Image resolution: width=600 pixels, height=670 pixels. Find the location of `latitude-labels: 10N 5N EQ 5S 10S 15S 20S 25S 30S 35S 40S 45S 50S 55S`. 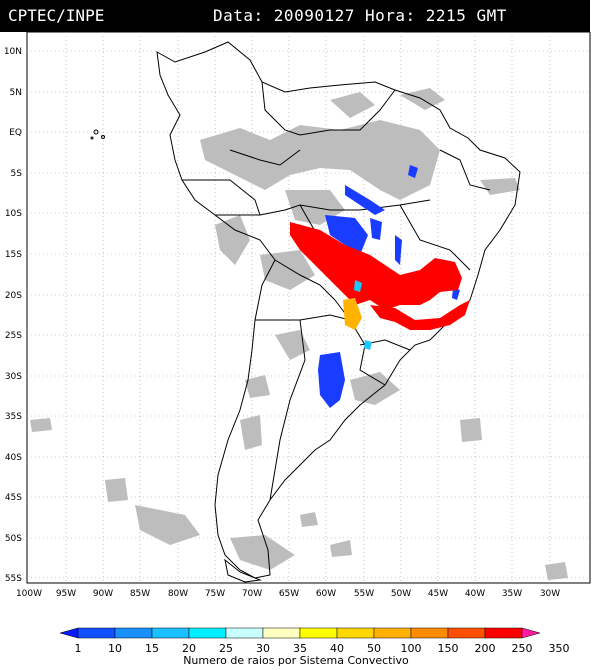

latitude-labels: 10N 5N EQ 5S 10S 15S 20S 25S 30S 35S 40S 45S 50S 55S is located at coordinates (13, 315).